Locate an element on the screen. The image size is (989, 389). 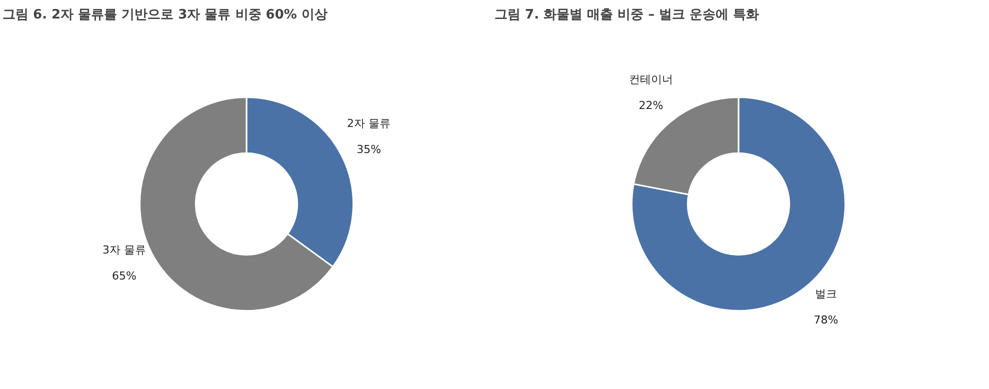
data-label: 35% is located at coordinates (369, 149).